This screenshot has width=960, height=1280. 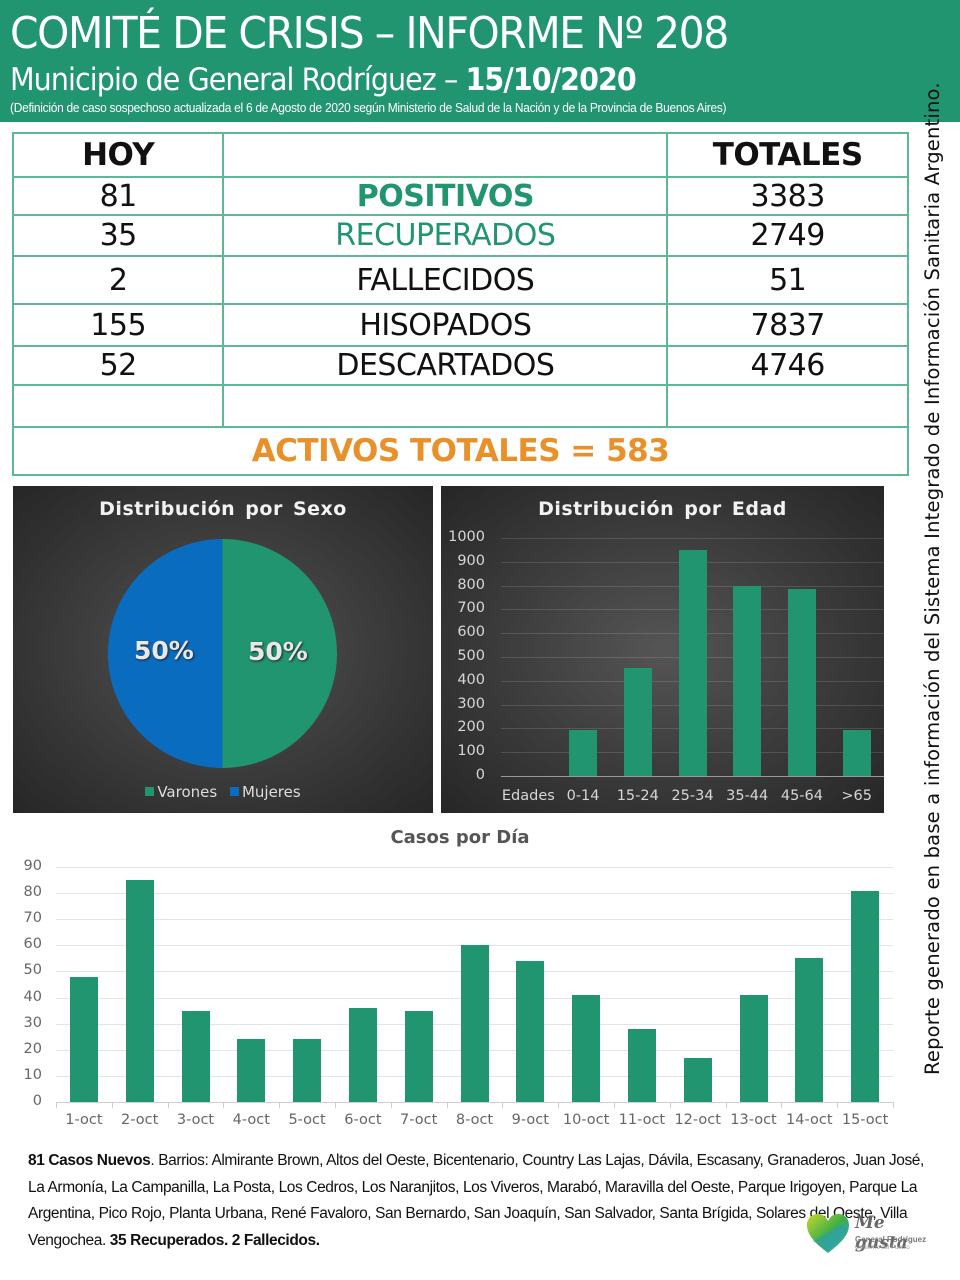 I want to click on x-category-label: 8-oct, so click(x=474, y=1120).